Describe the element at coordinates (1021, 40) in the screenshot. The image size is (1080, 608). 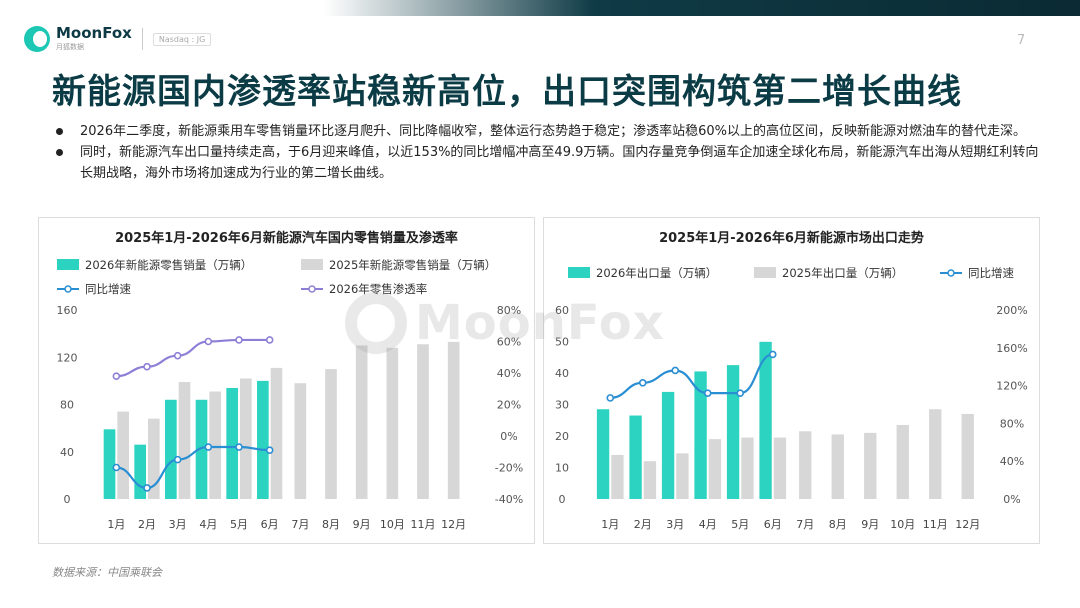
I see `page-number: 7` at that location.